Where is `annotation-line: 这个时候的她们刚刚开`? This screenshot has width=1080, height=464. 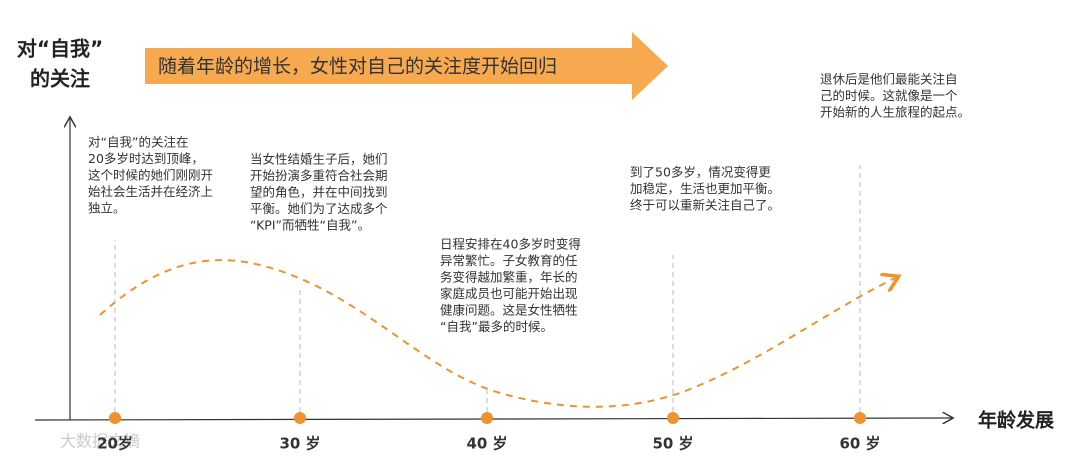
annotation-line: 这个时候的她们刚刚开 is located at coordinates (150, 175).